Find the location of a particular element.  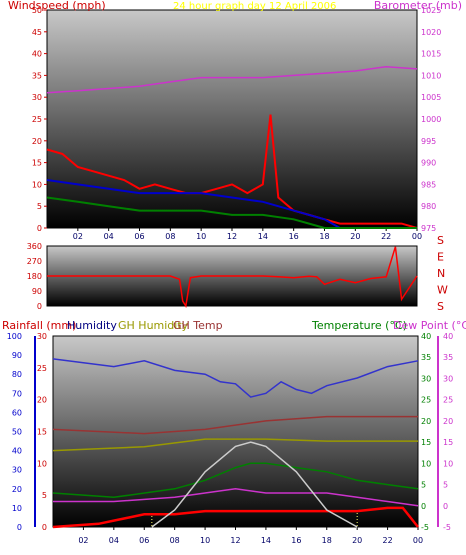

humidity-ytick-label: 50 is located at coordinates (17, 432).